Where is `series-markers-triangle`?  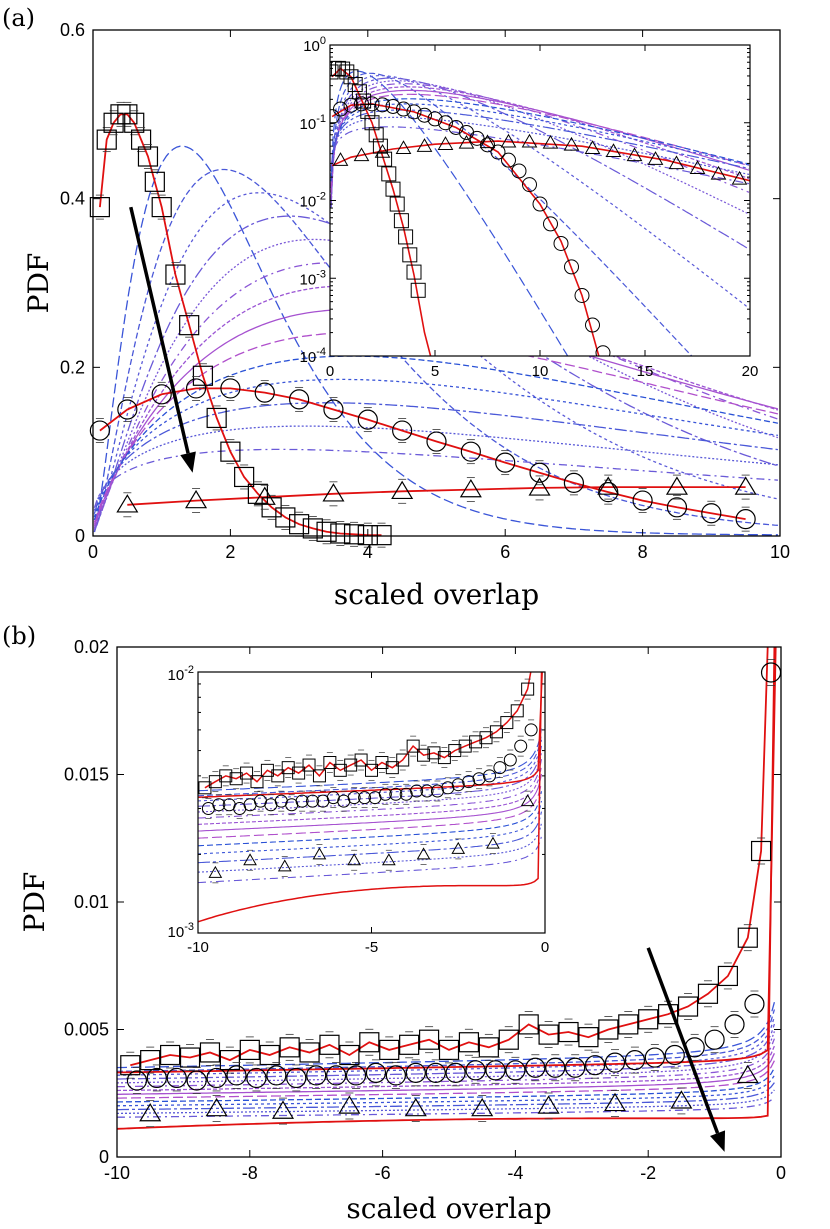
series-markers-triangle is located at coordinates (436, 496).